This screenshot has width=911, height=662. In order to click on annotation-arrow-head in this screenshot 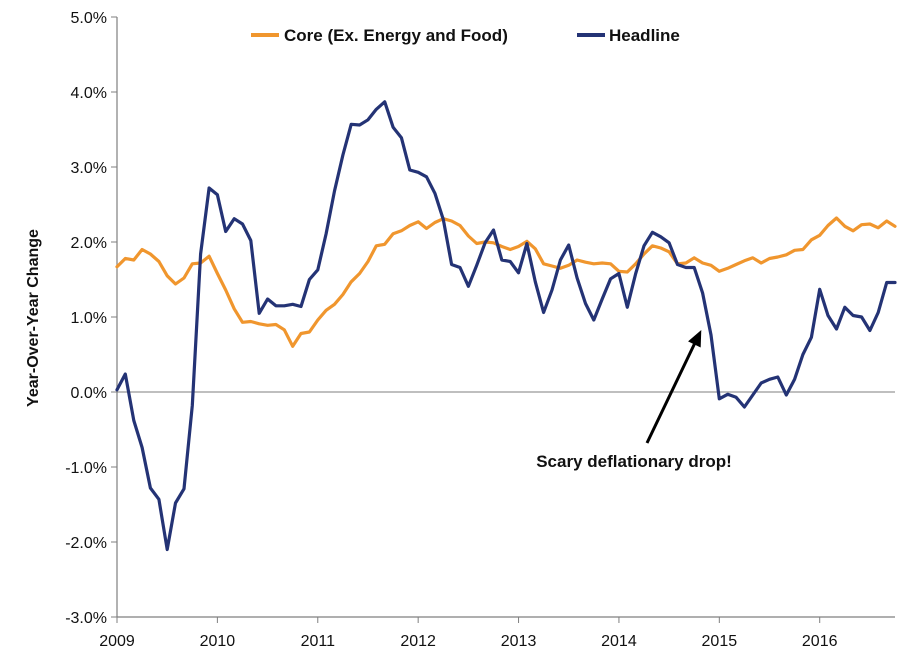, I will do `click(695, 339)`.